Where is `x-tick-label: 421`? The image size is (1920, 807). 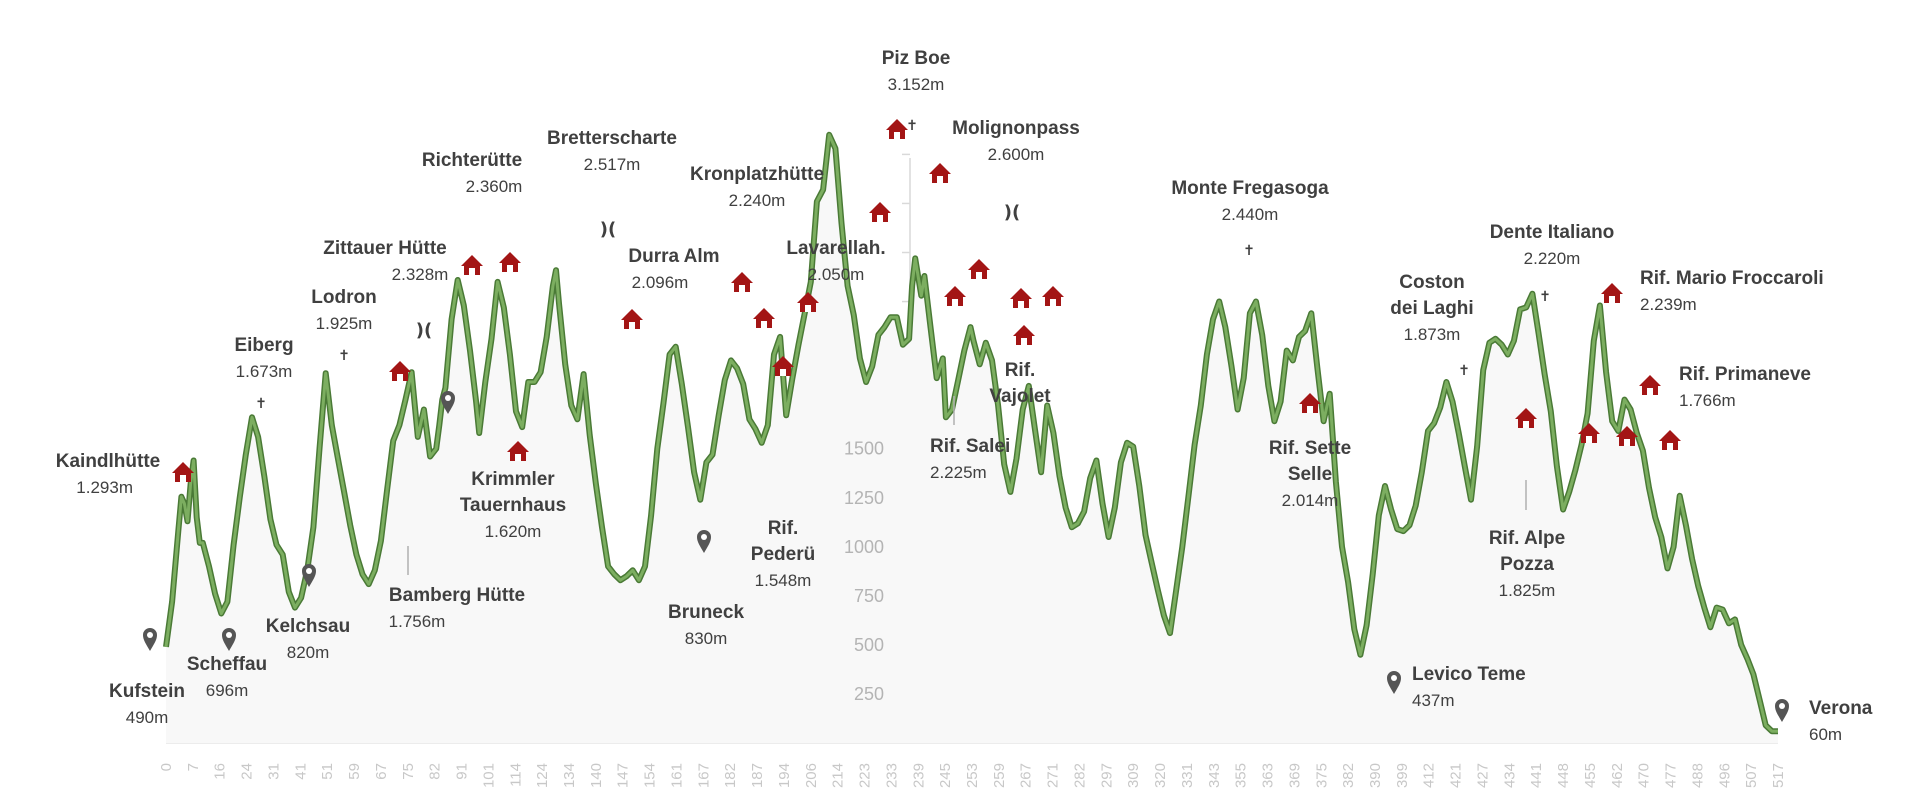 x-tick-label: 421 is located at coordinates (1456, 775).